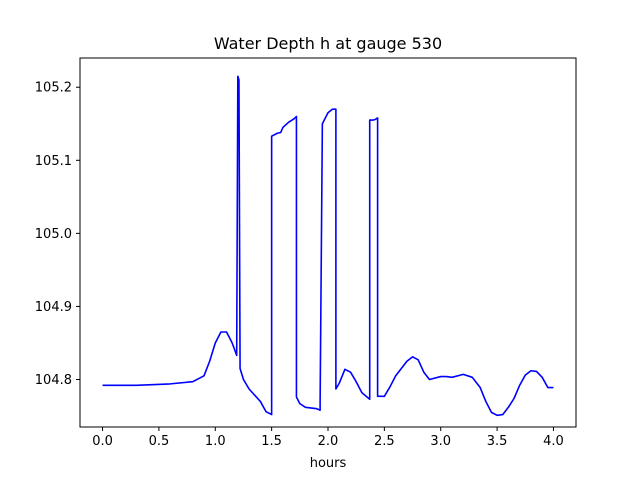 This screenshot has height=480, width=640. I want to click on x-tick-label: 2.0, so click(328, 441).